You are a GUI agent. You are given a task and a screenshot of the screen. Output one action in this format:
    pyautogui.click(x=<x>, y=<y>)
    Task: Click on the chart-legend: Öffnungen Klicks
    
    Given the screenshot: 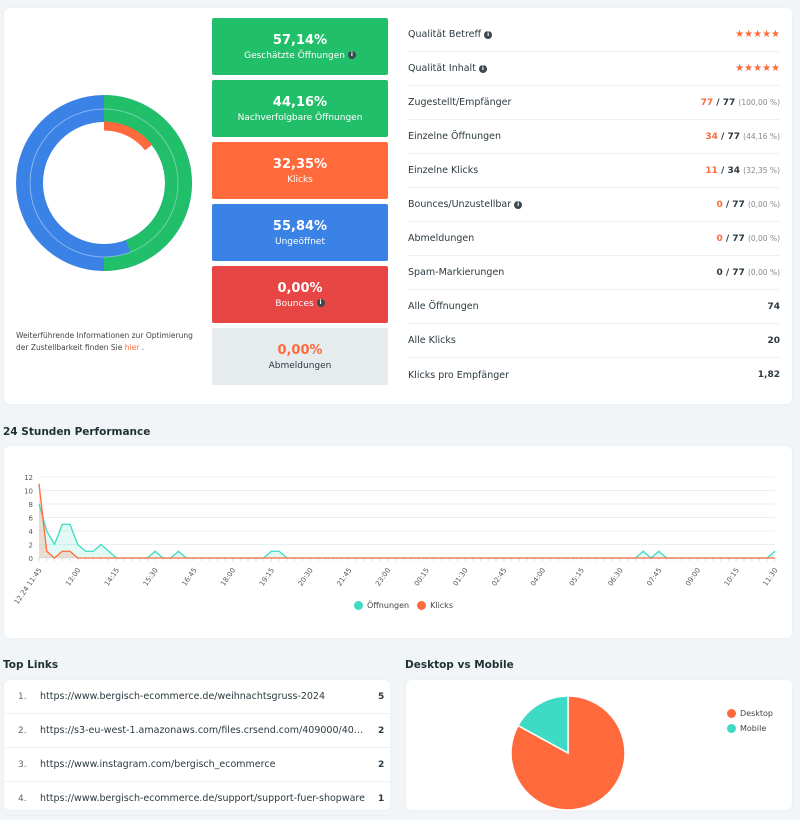 What is the action you would take?
    pyautogui.click(x=403, y=605)
    